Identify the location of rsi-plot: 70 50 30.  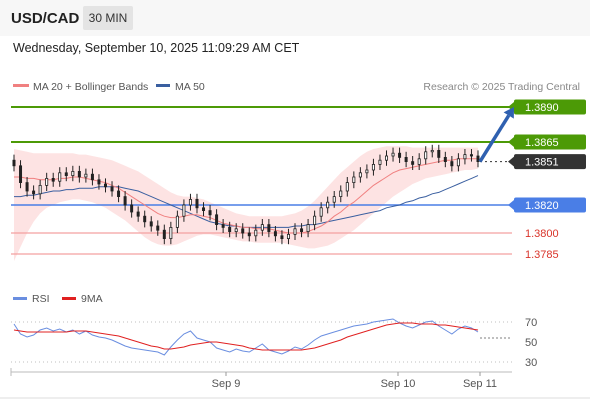
(274, 343).